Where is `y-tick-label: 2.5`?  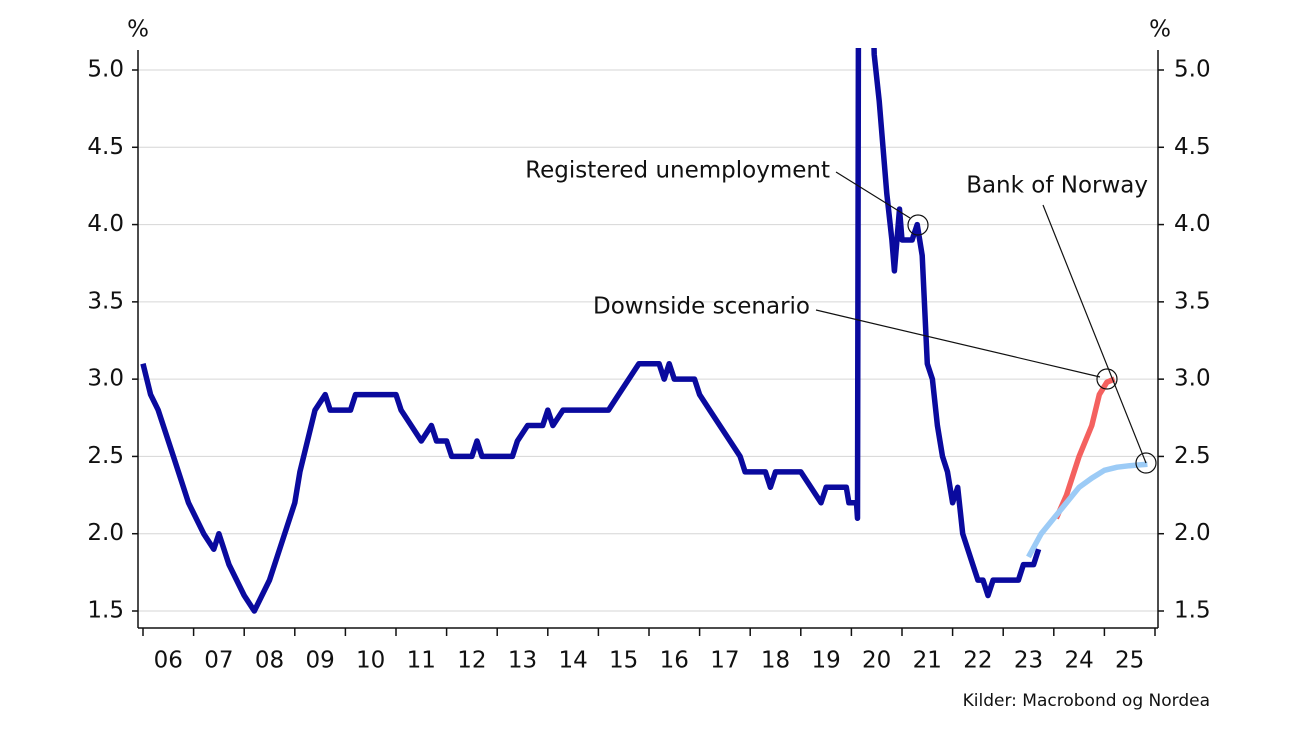 y-tick-label: 2.5 is located at coordinates (105, 456).